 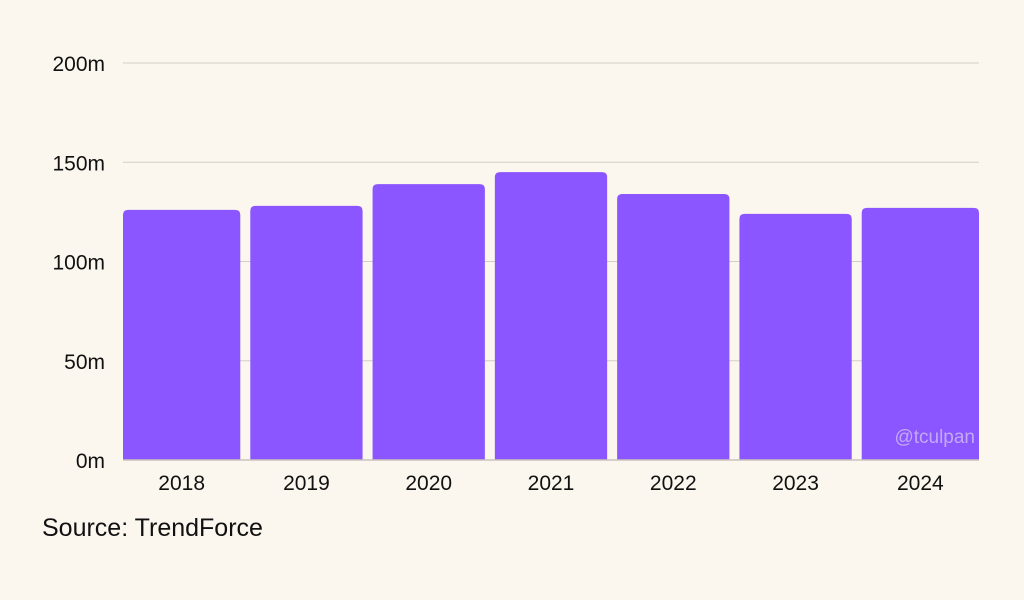 What do you see at coordinates (78, 64) in the screenshot?
I see `y-tick-label: 200m` at bounding box center [78, 64].